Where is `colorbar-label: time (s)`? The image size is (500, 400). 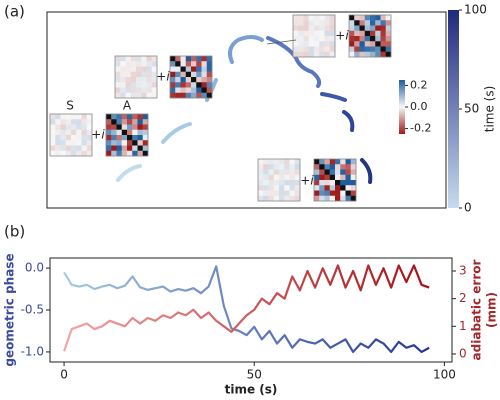 colorbar-label: time (s) is located at coordinates (490, 109).